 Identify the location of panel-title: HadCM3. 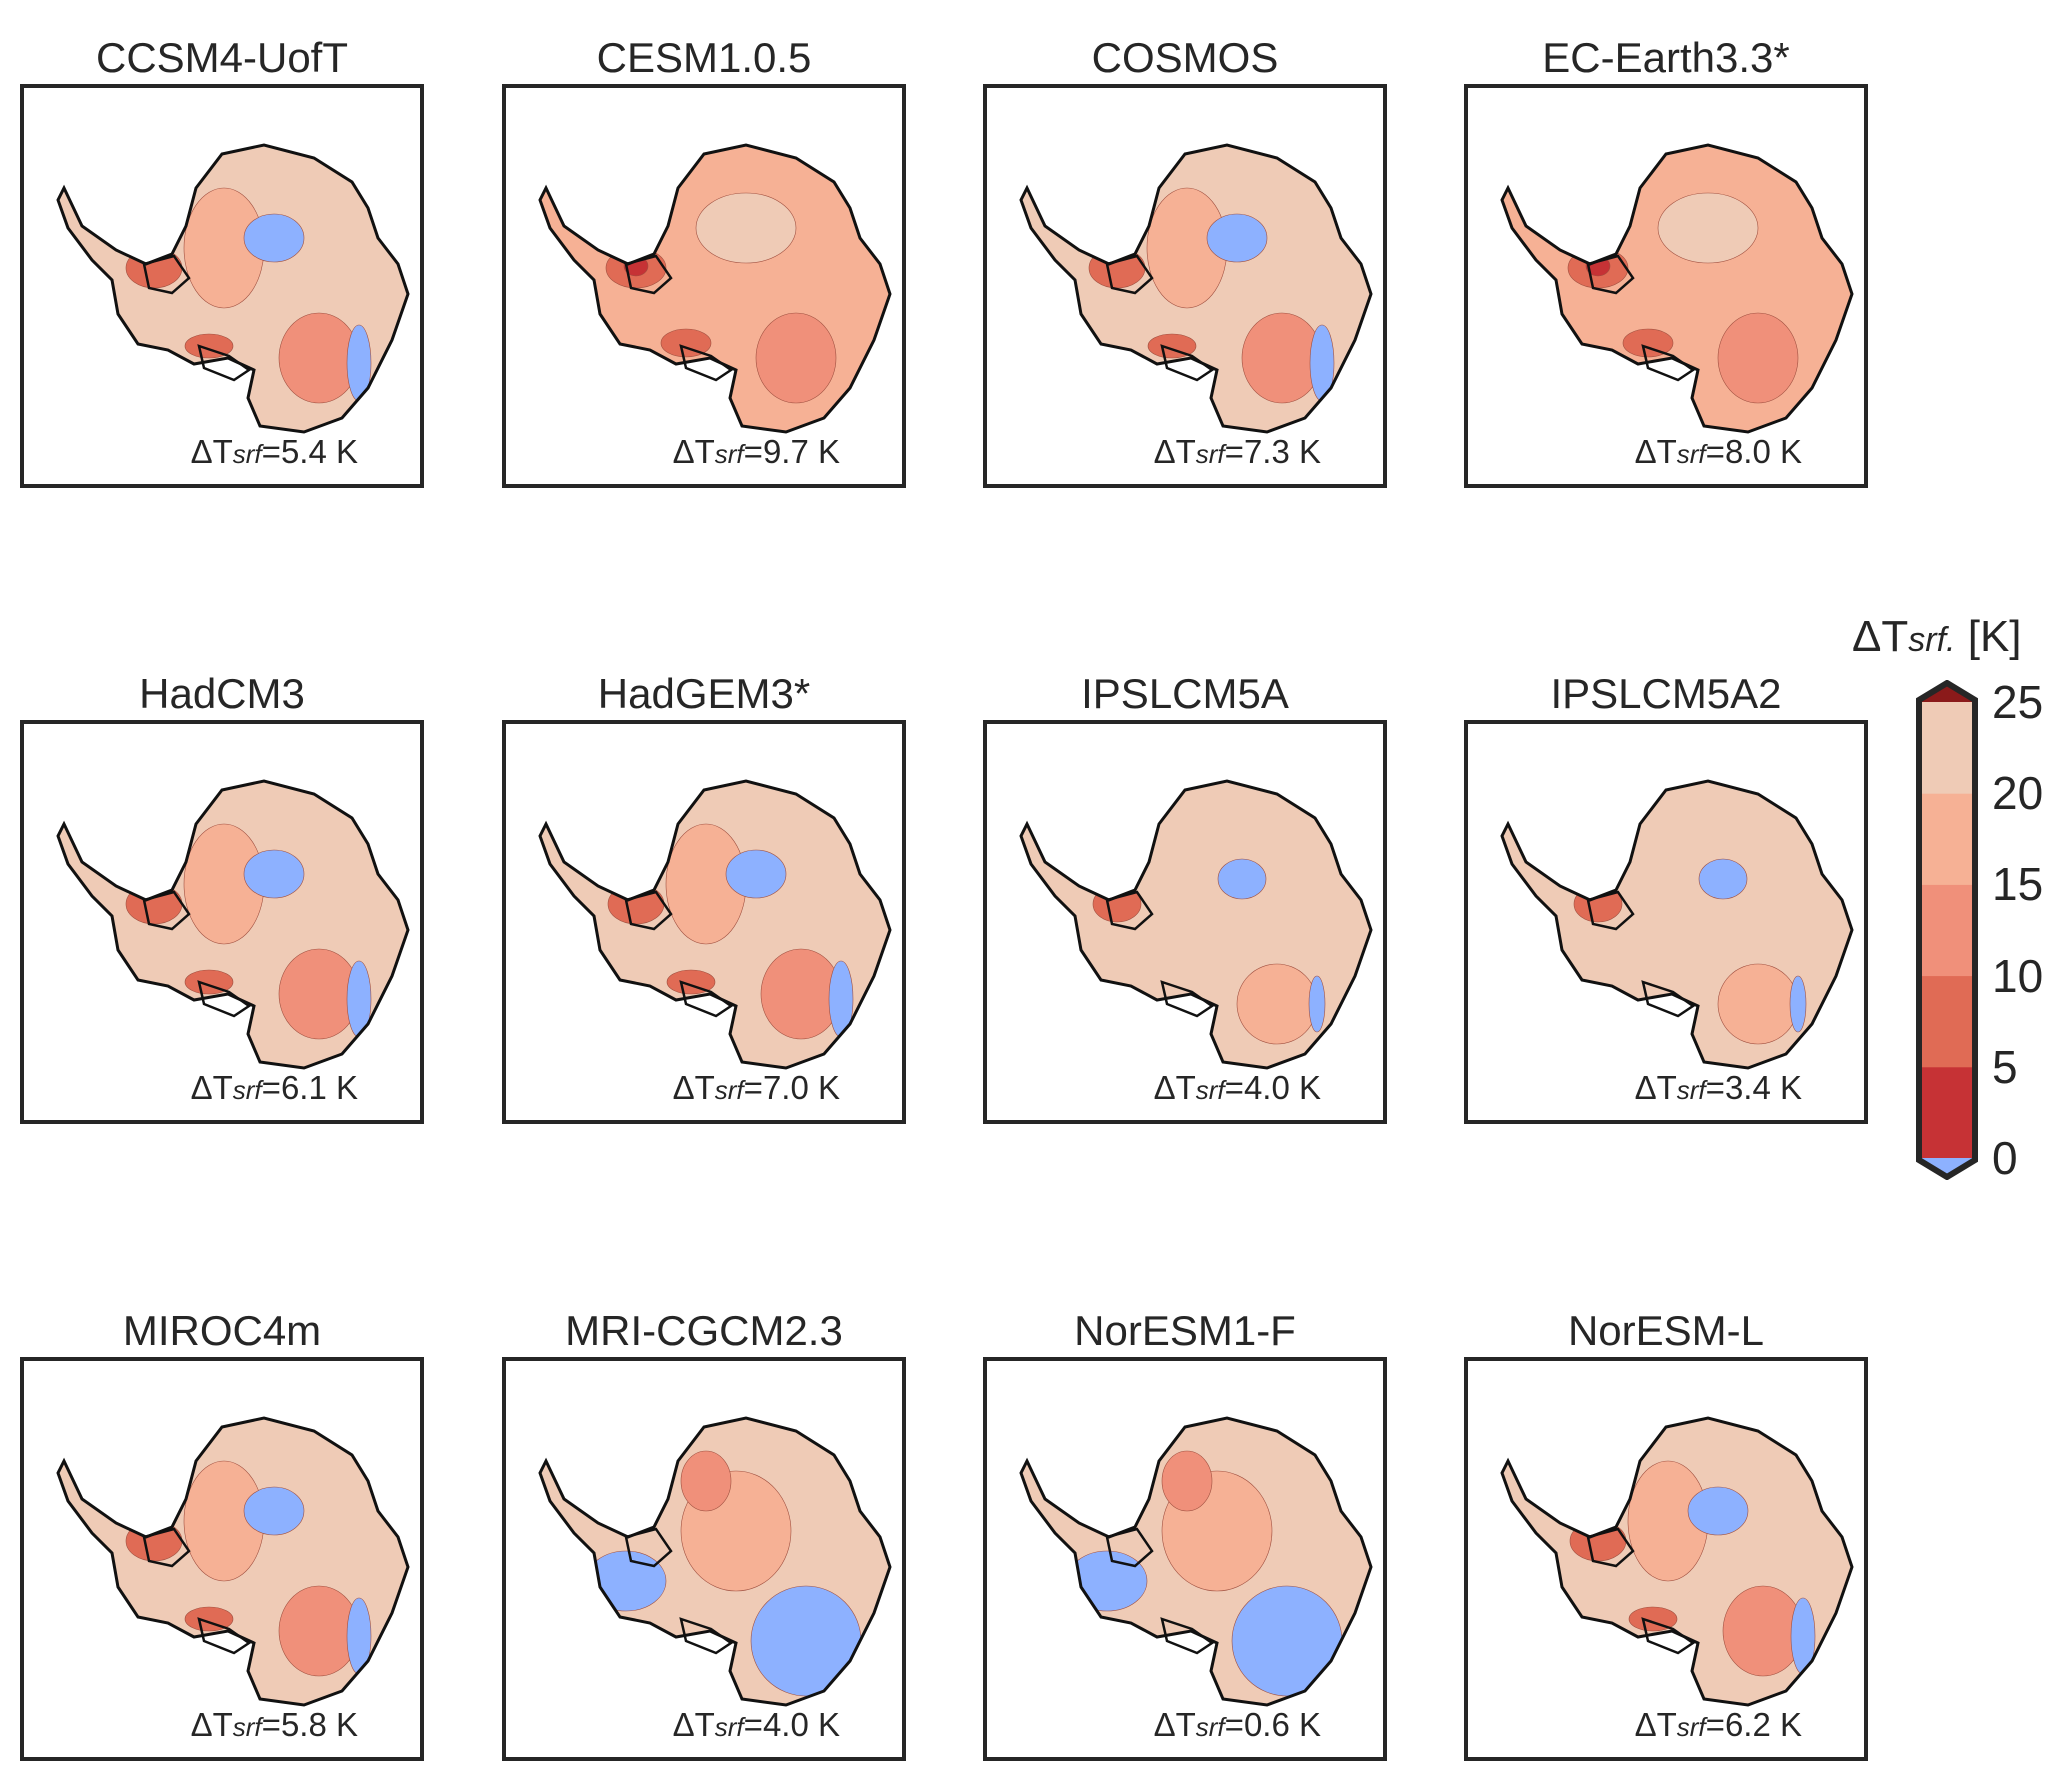
(222, 693).